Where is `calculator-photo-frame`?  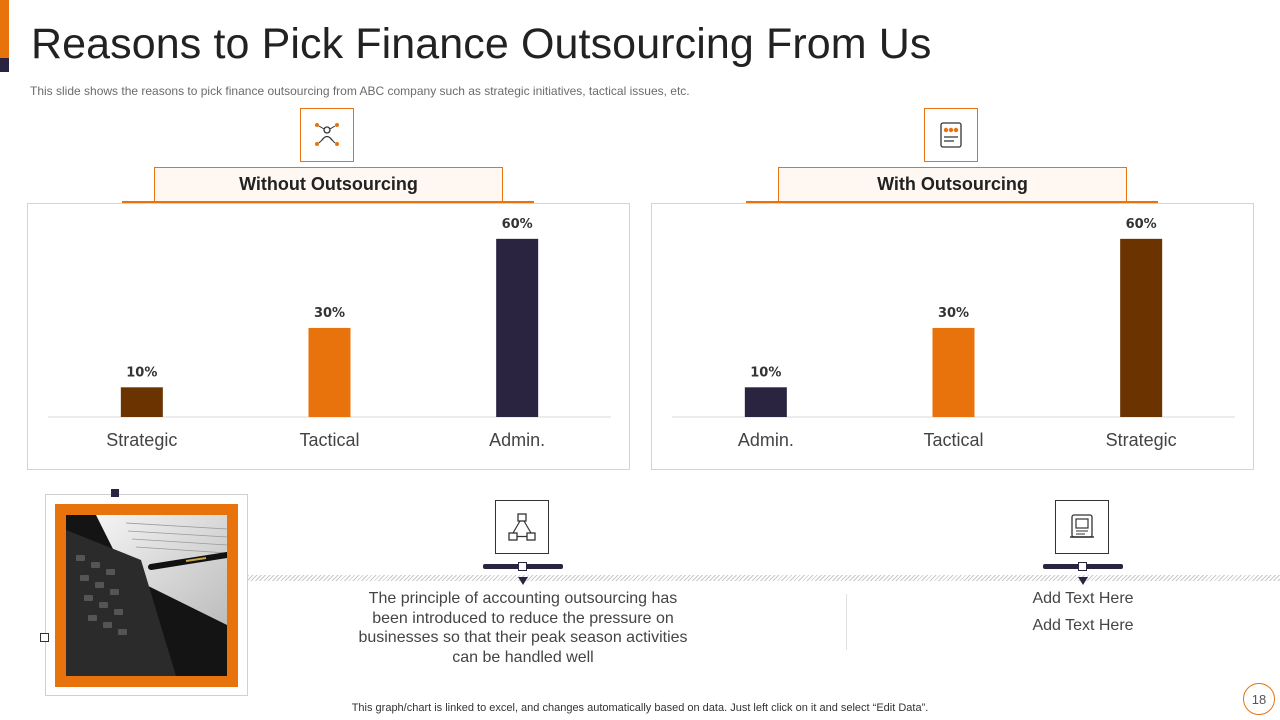 calculator-photo-frame is located at coordinates (146, 595).